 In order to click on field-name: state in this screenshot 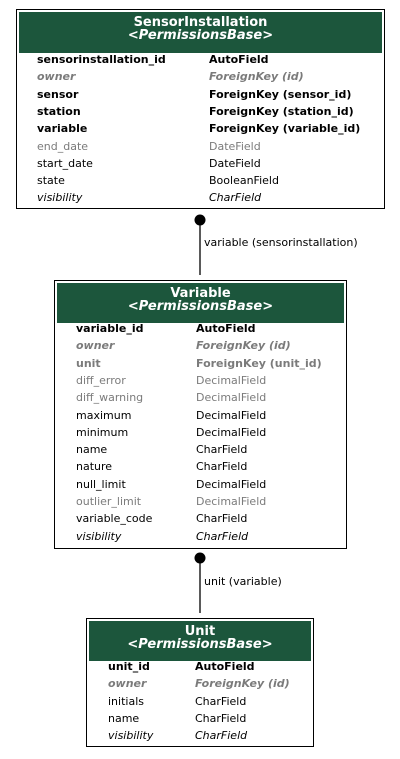, I will do `click(51, 181)`.